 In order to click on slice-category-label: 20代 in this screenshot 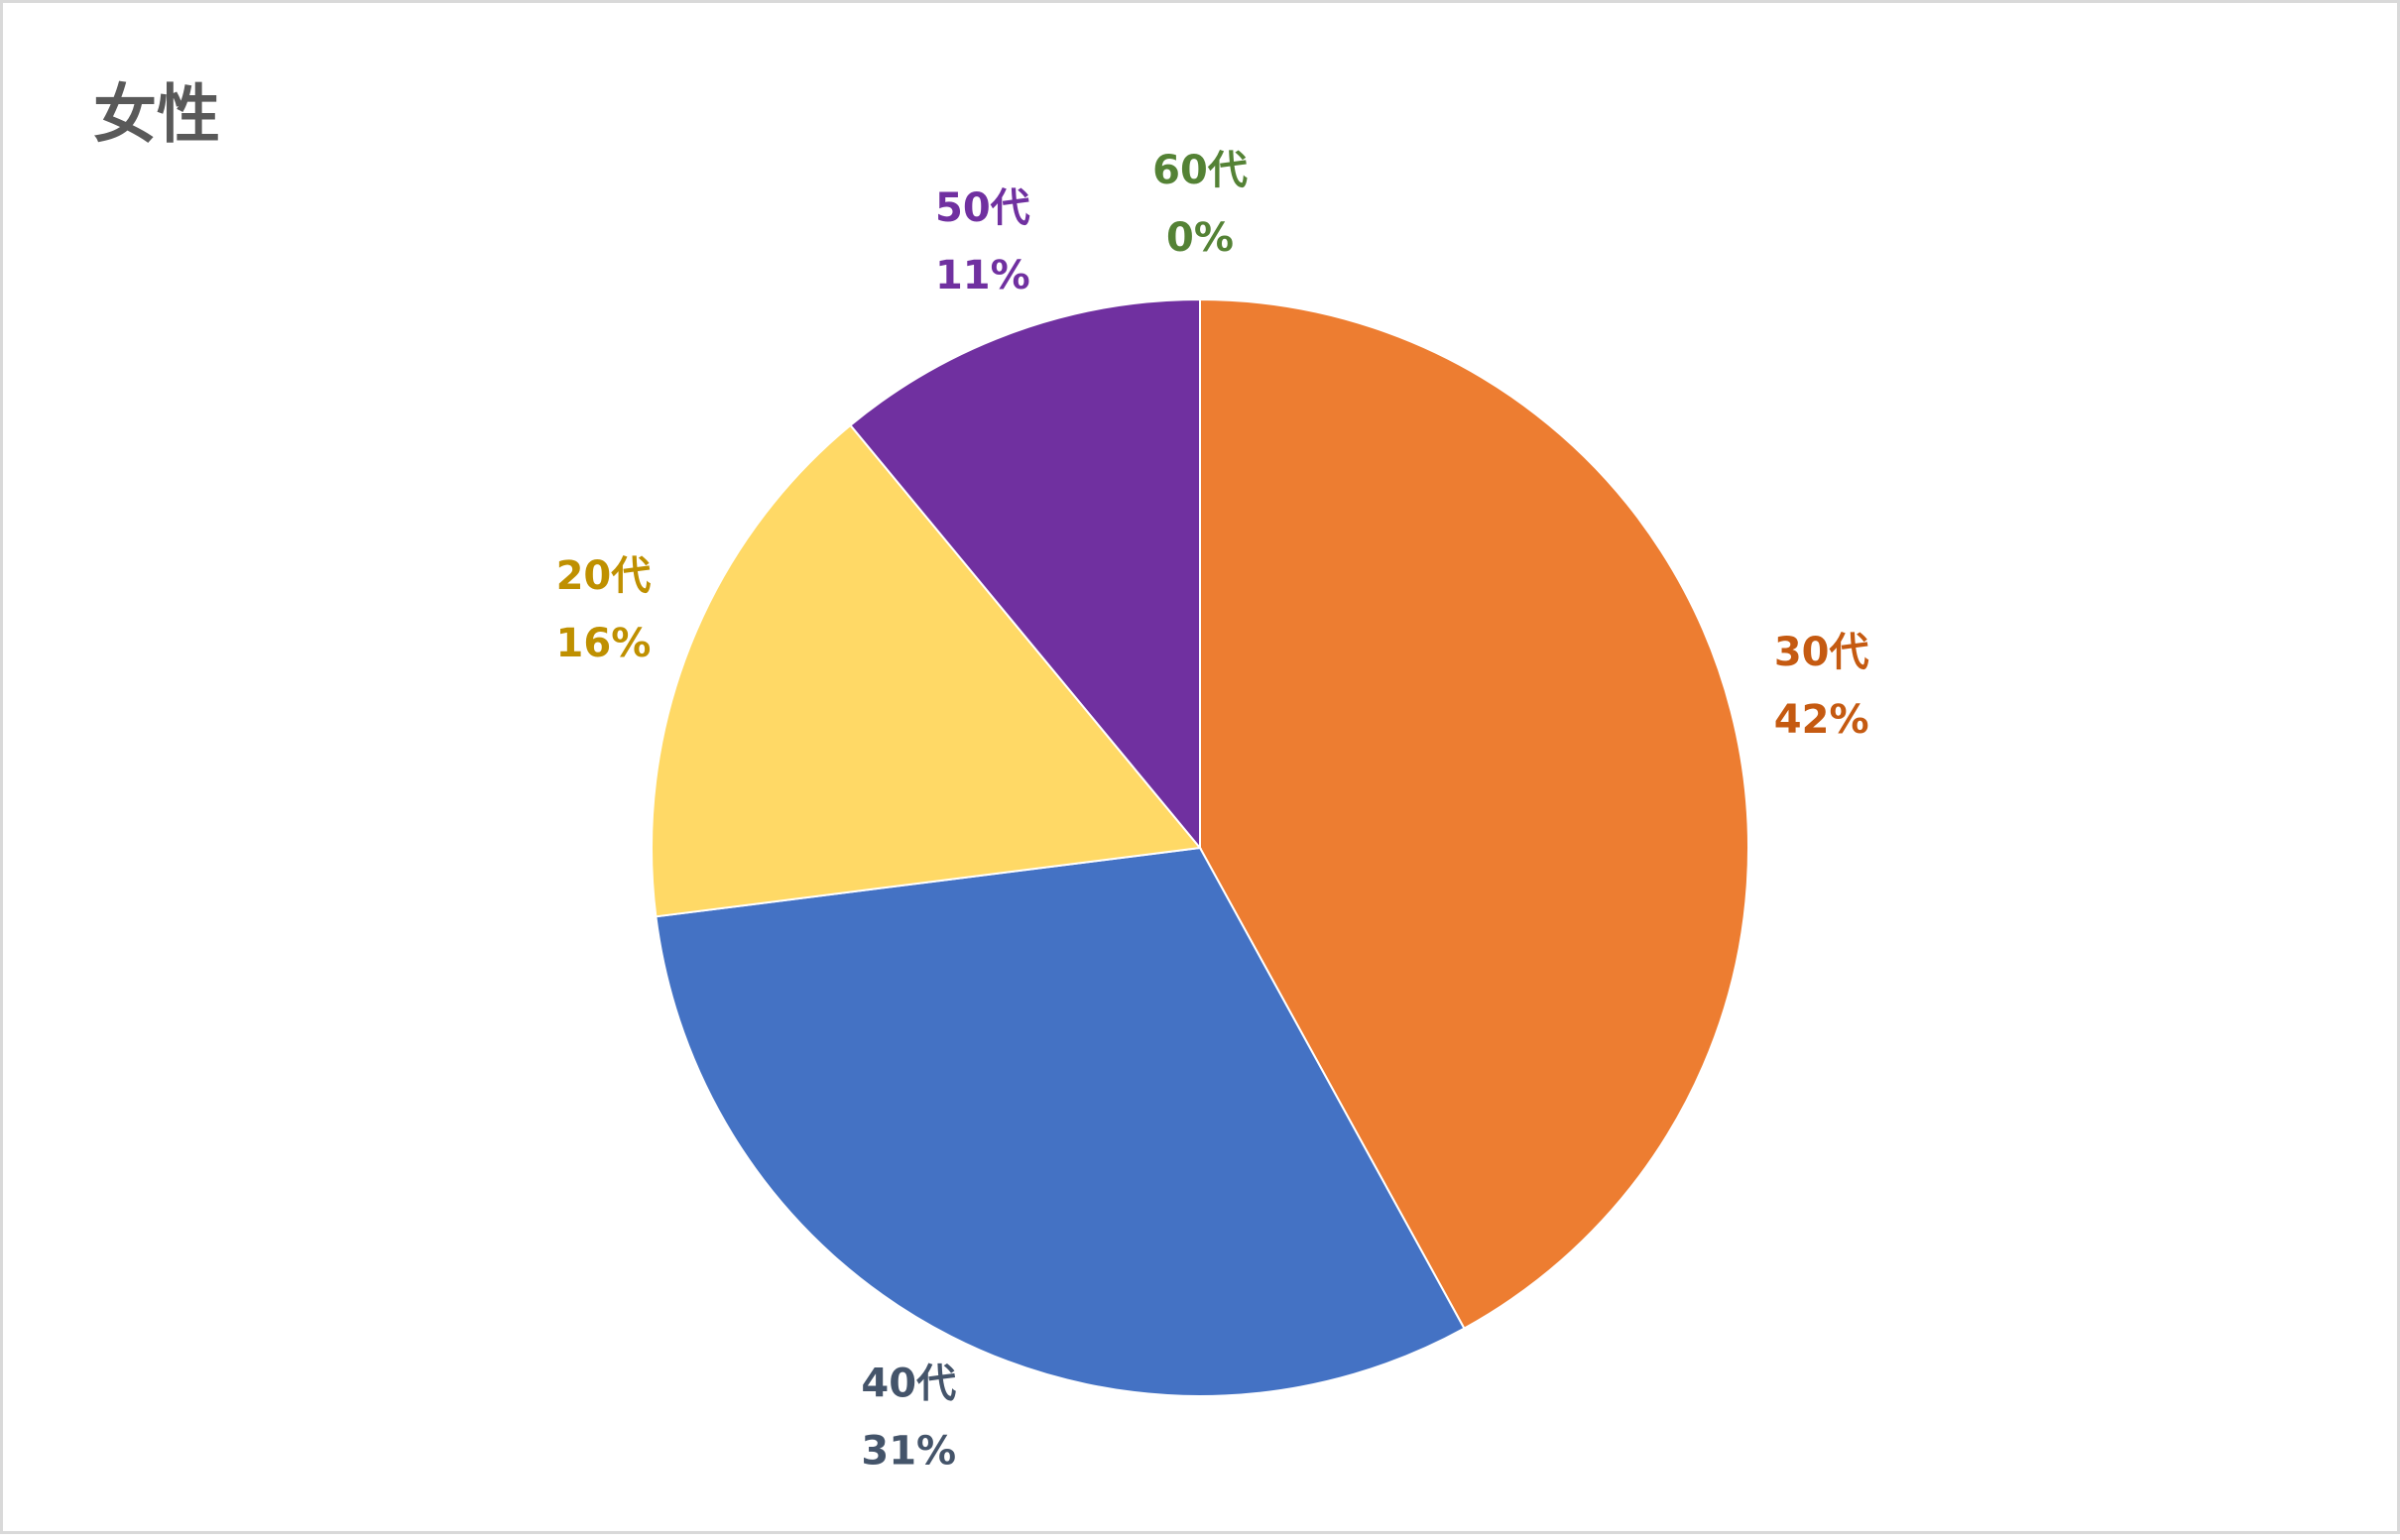, I will do `click(604, 576)`.